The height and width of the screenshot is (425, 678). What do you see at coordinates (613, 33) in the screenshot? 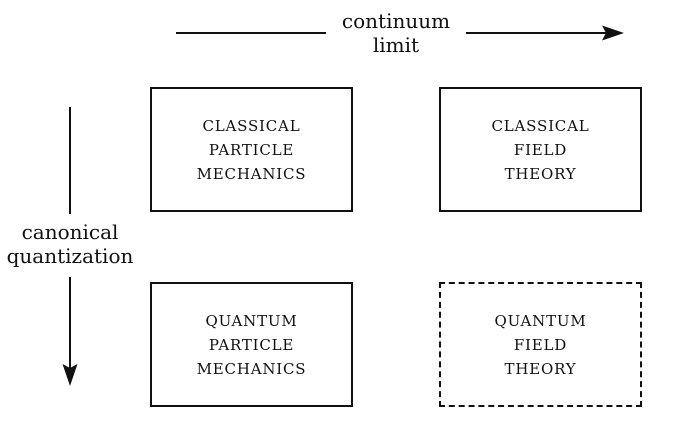
I see `continuum-arrow-head` at bounding box center [613, 33].